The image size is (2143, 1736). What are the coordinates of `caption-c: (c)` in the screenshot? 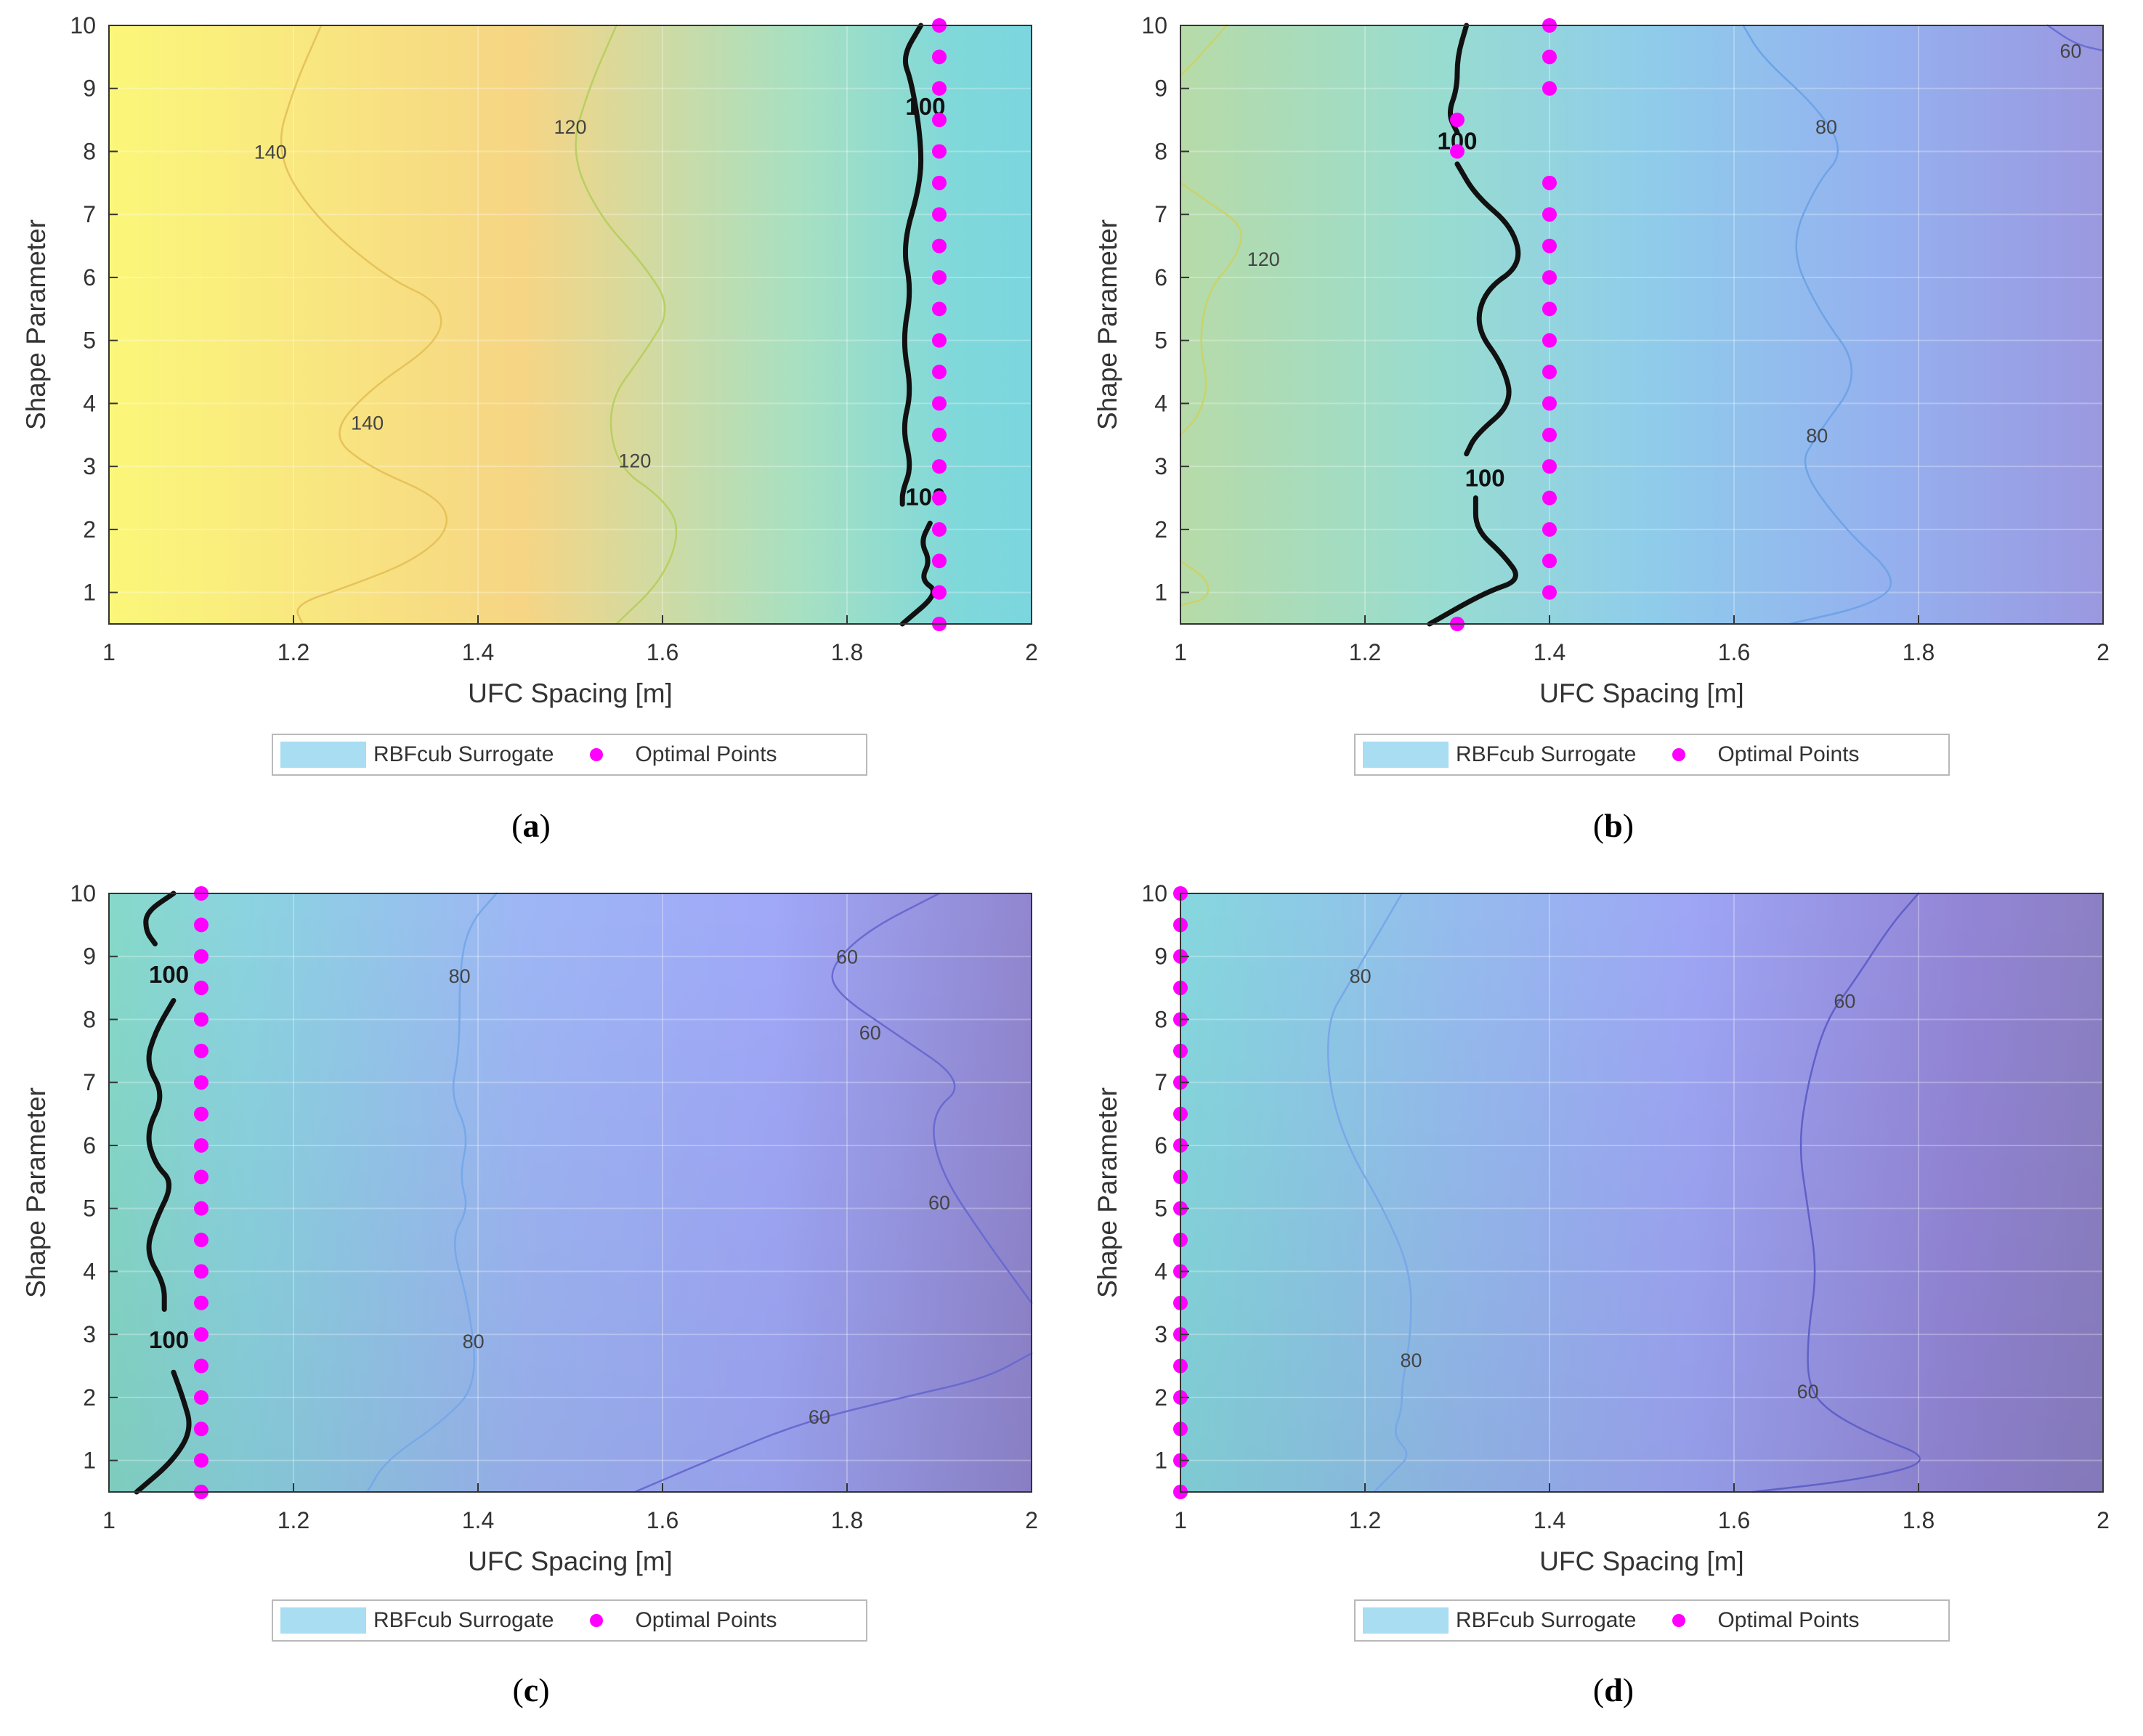 It's located at (531, 1689).